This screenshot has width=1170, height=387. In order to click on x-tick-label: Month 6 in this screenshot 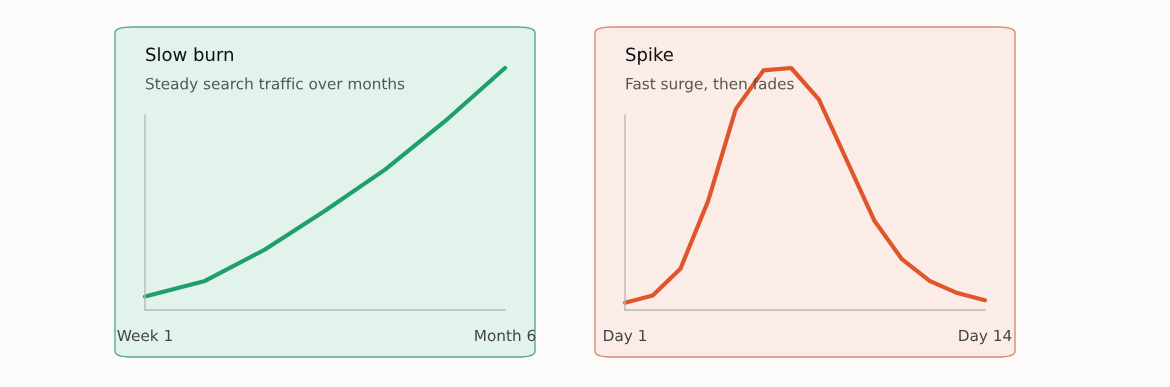, I will do `click(505, 335)`.